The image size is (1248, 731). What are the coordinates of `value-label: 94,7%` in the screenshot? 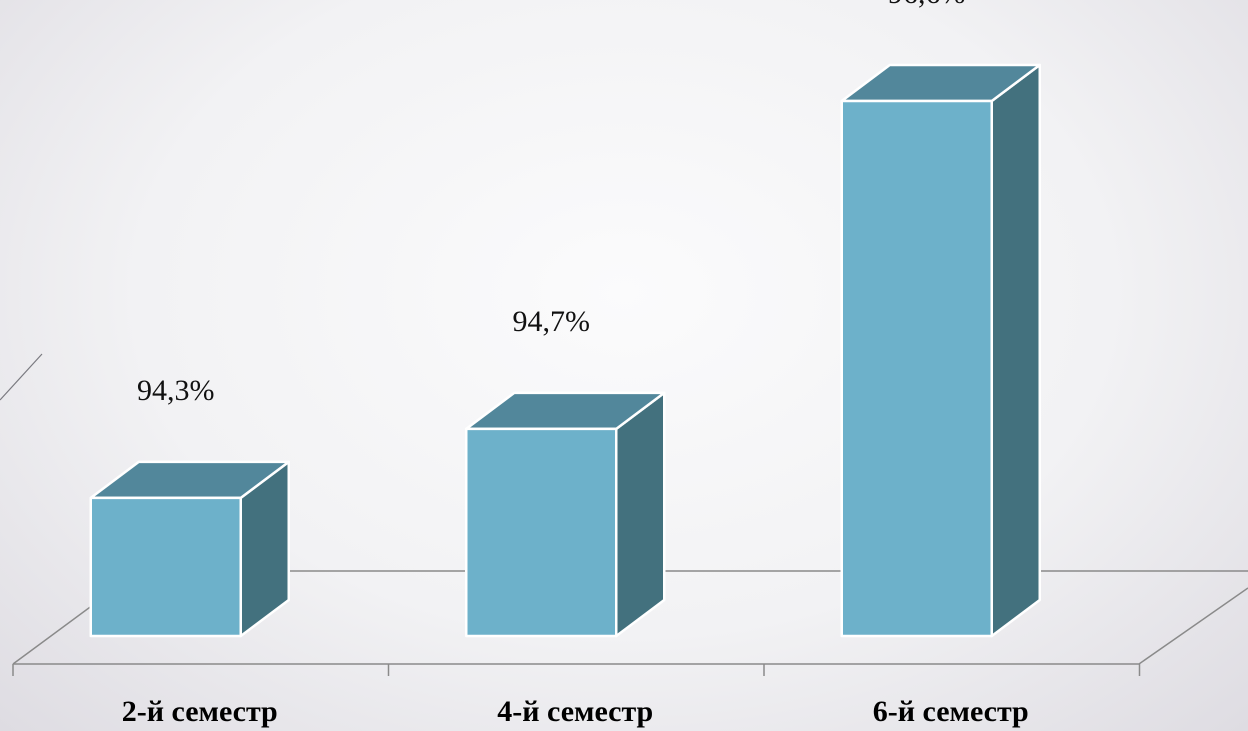 It's located at (552, 321).